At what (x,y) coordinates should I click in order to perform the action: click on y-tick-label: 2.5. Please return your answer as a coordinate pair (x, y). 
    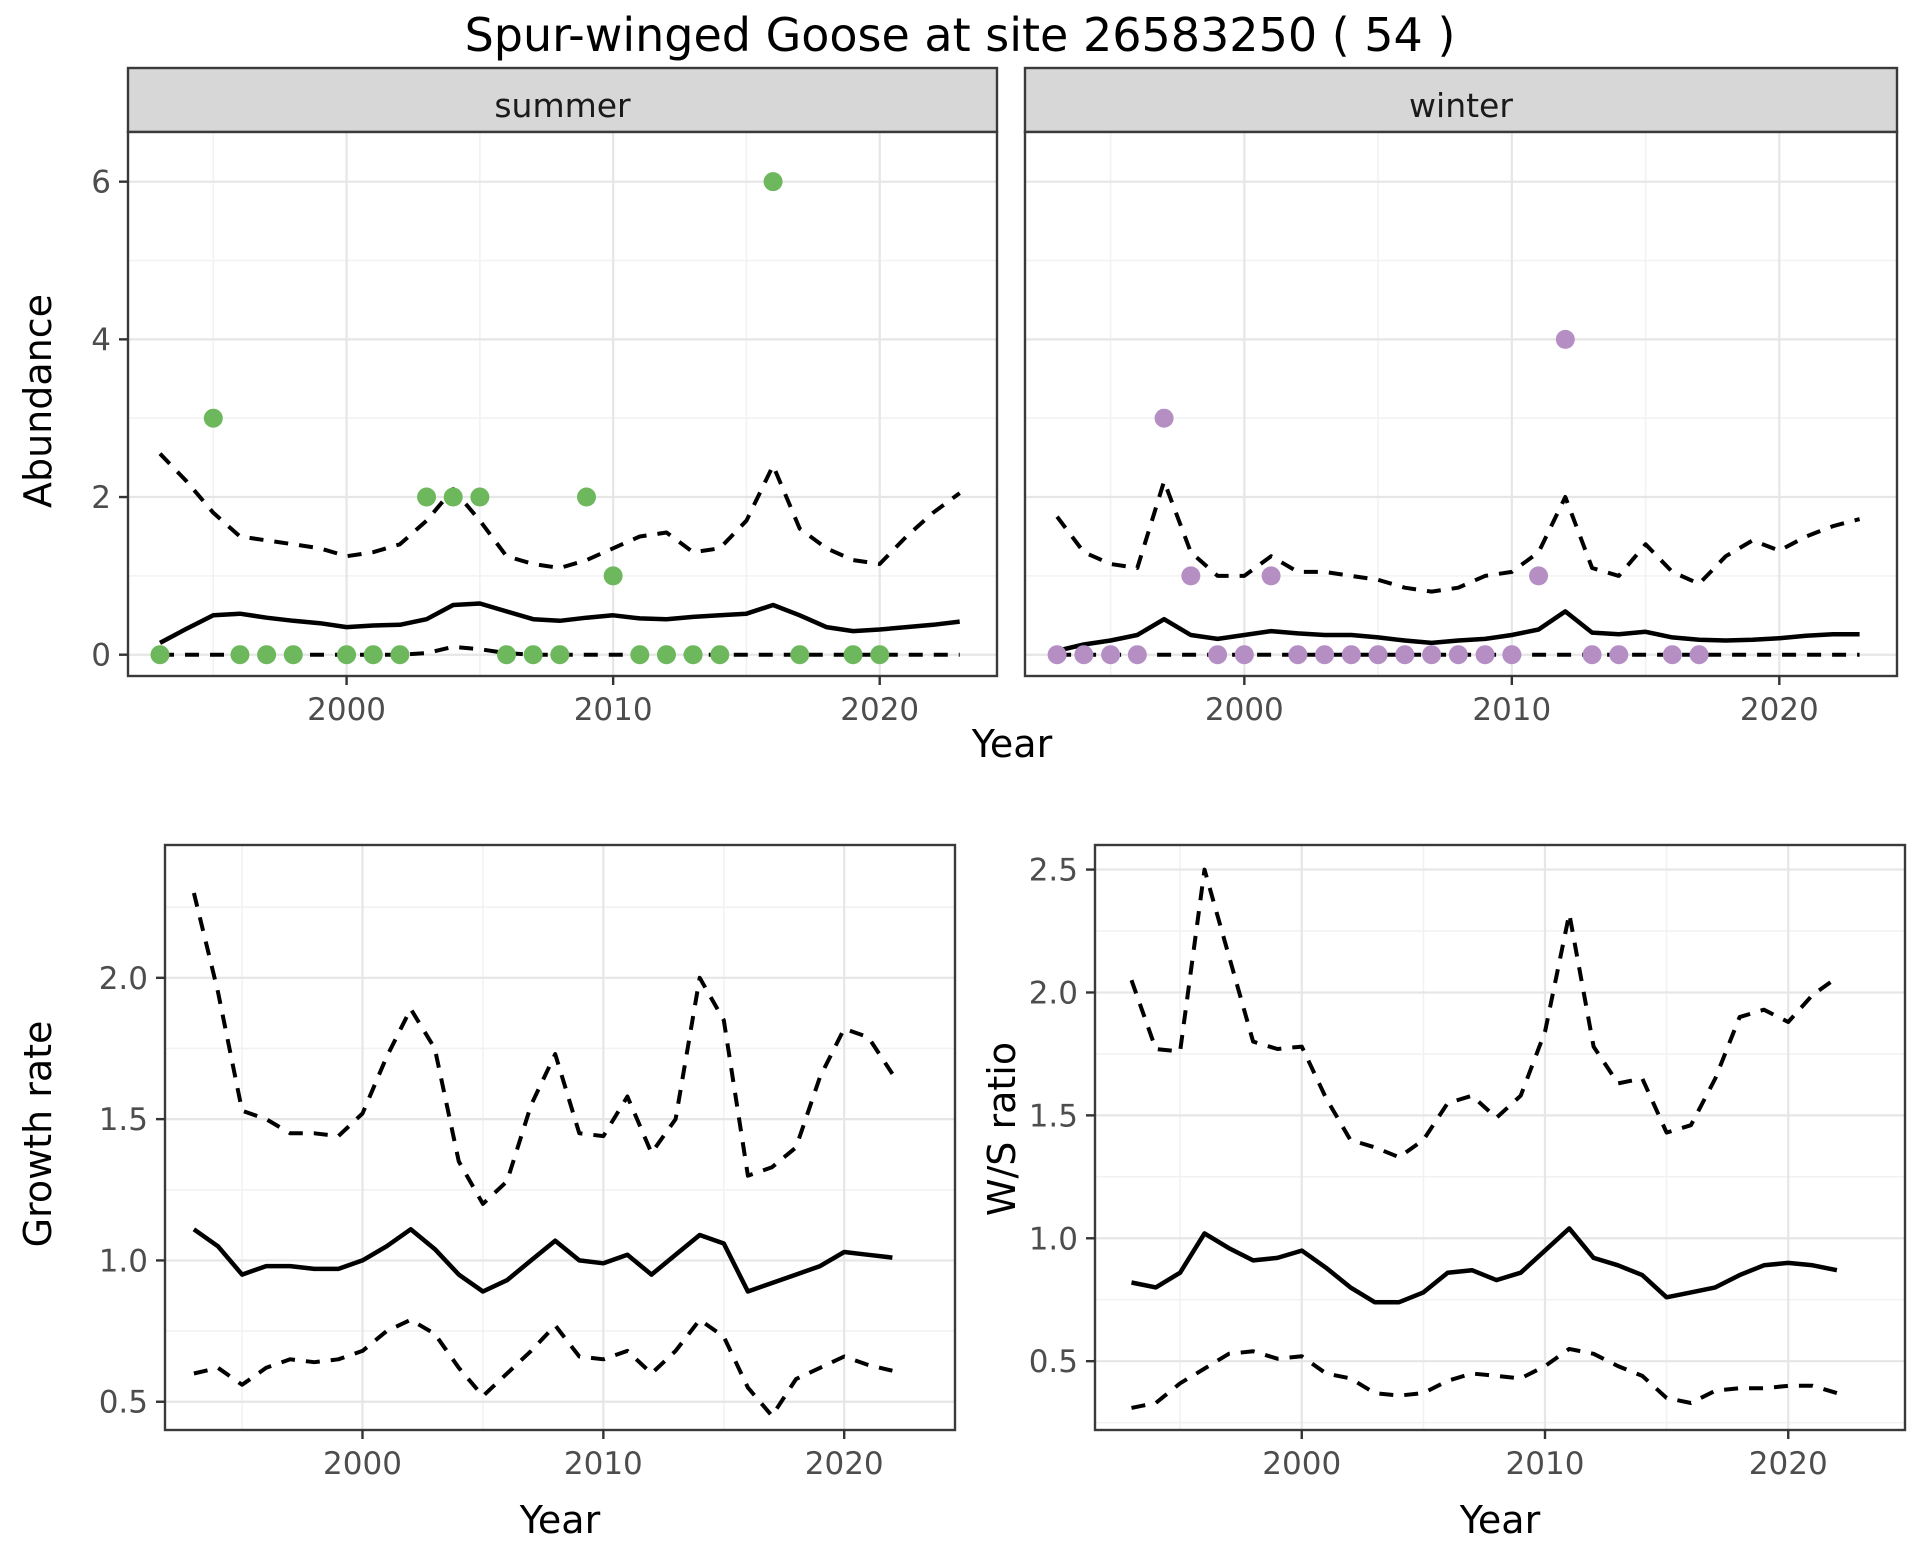
    Looking at the image, I should click on (1053, 871).